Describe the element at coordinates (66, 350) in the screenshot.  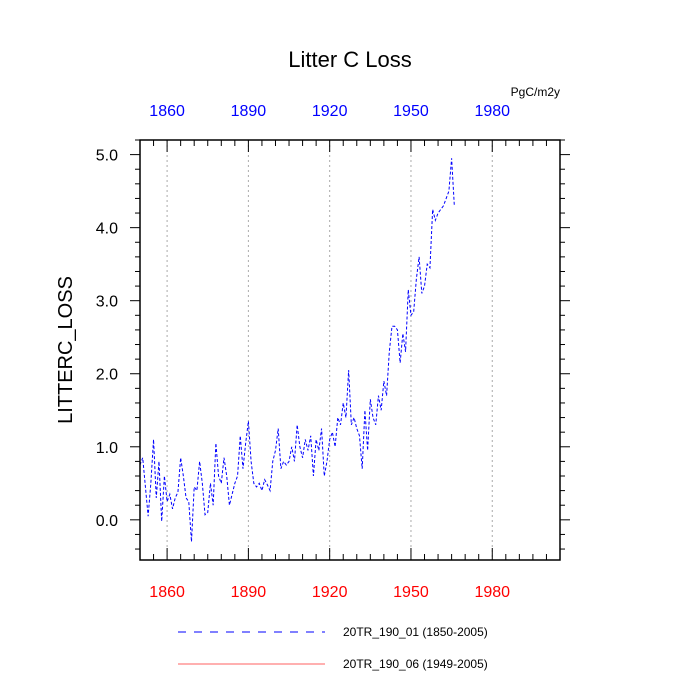
I see `y-axis-label: LITTERC_LOSS` at that location.